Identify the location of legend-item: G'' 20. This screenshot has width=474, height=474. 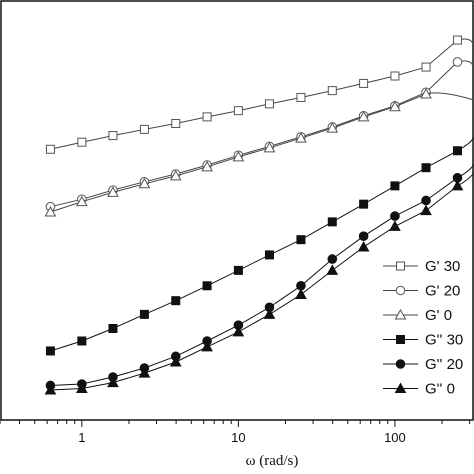
(423, 364).